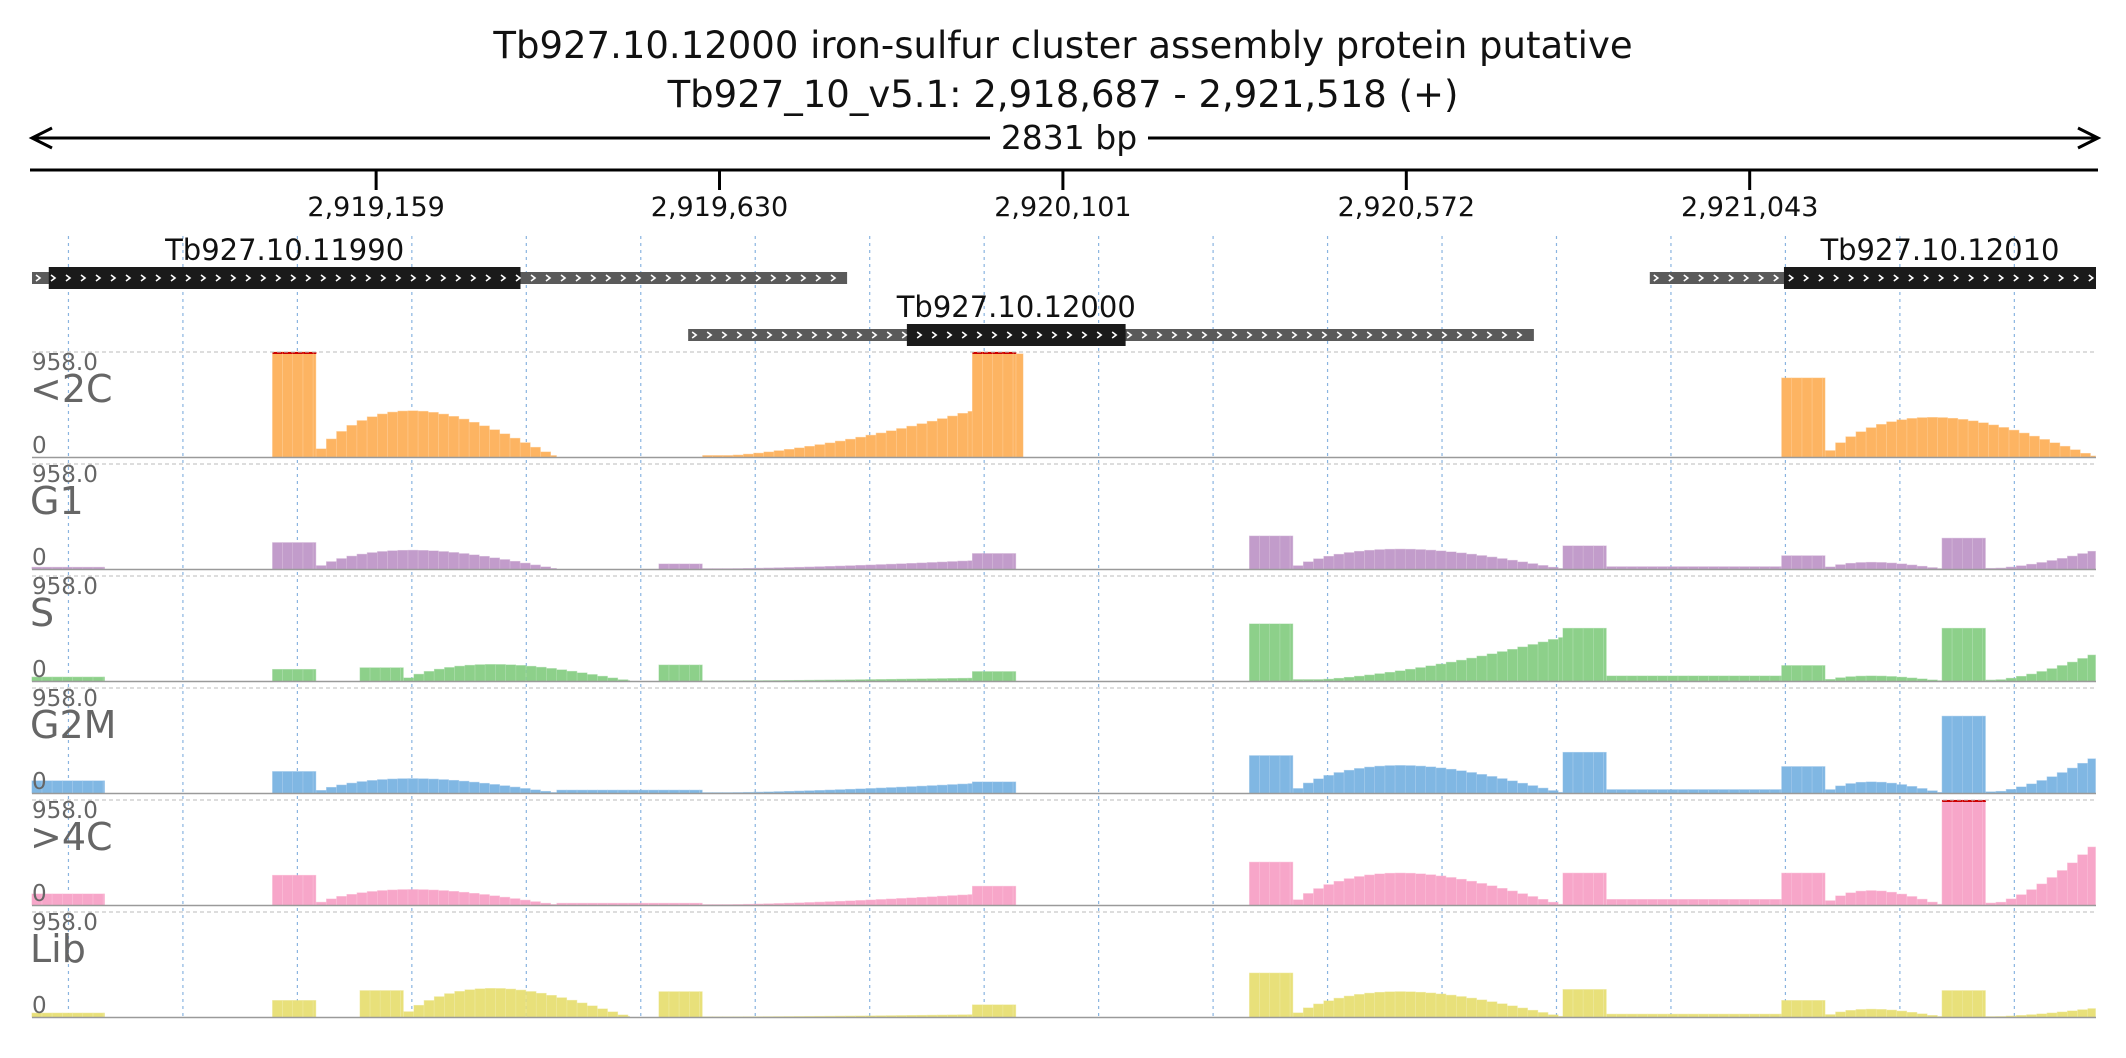 The height and width of the screenshot is (1058, 2126). What do you see at coordinates (39, 670) in the screenshot?
I see `track-ymin-label: 0` at bounding box center [39, 670].